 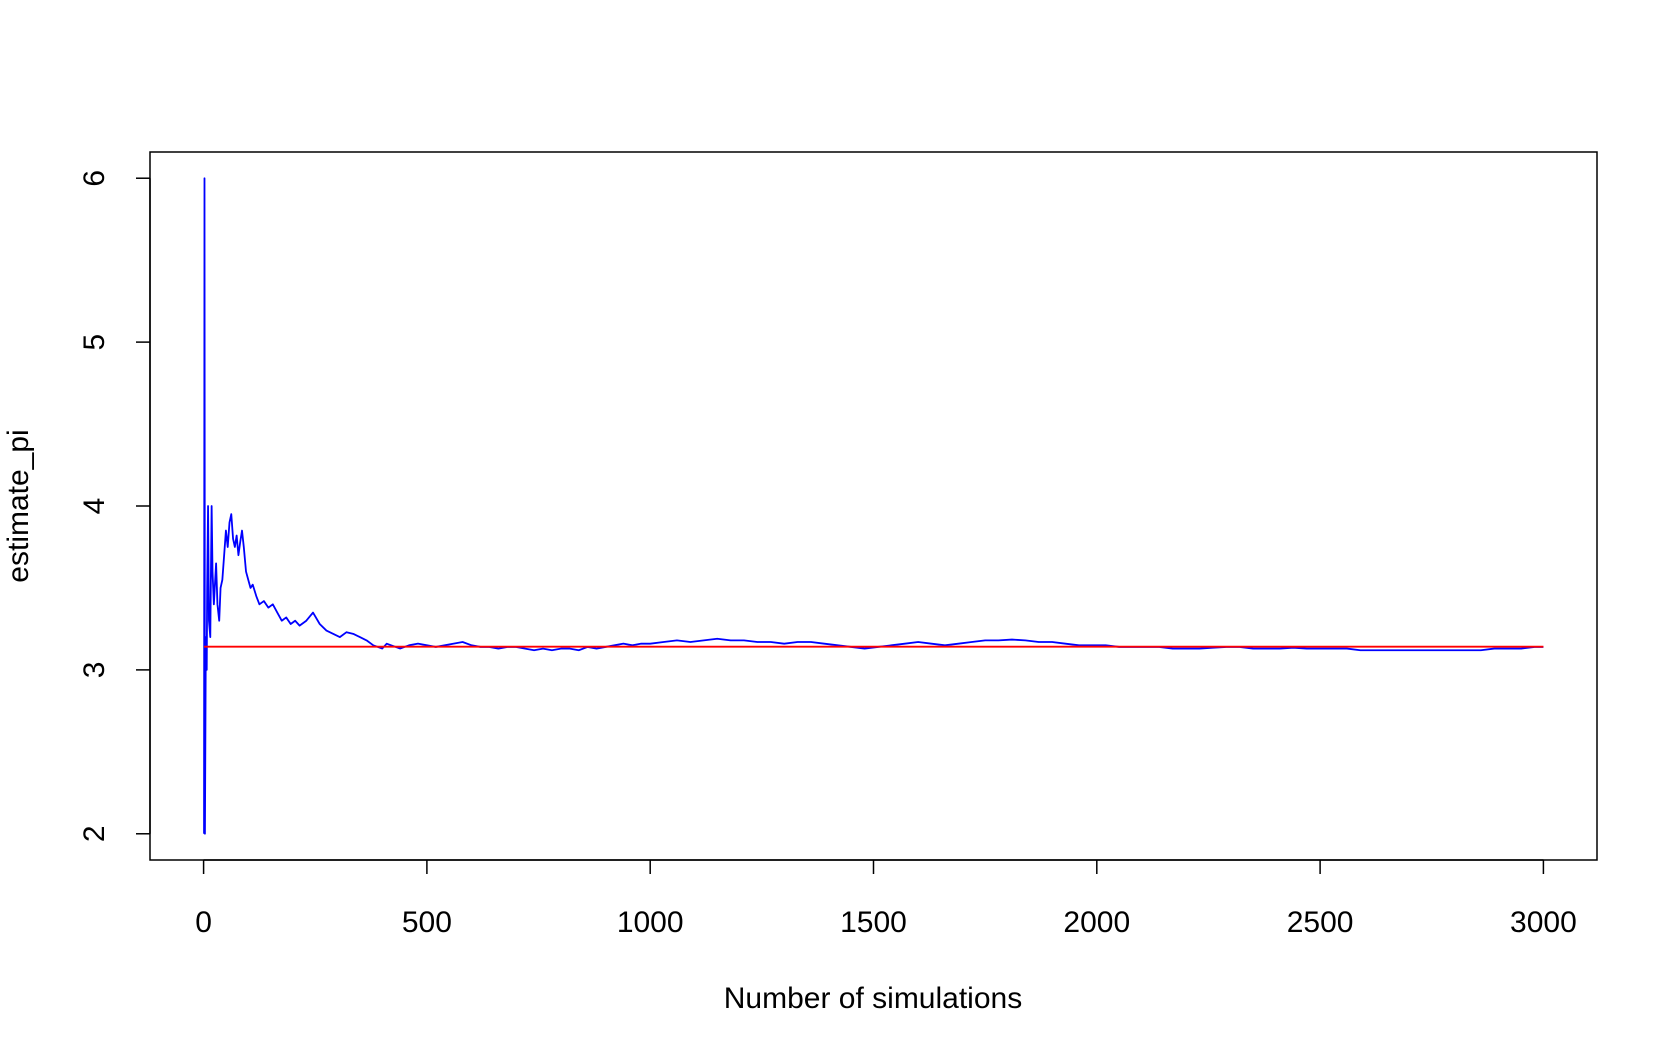 What do you see at coordinates (18, 505) in the screenshot?
I see `y-axis-title: estimate_pi` at bounding box center [18, 505].